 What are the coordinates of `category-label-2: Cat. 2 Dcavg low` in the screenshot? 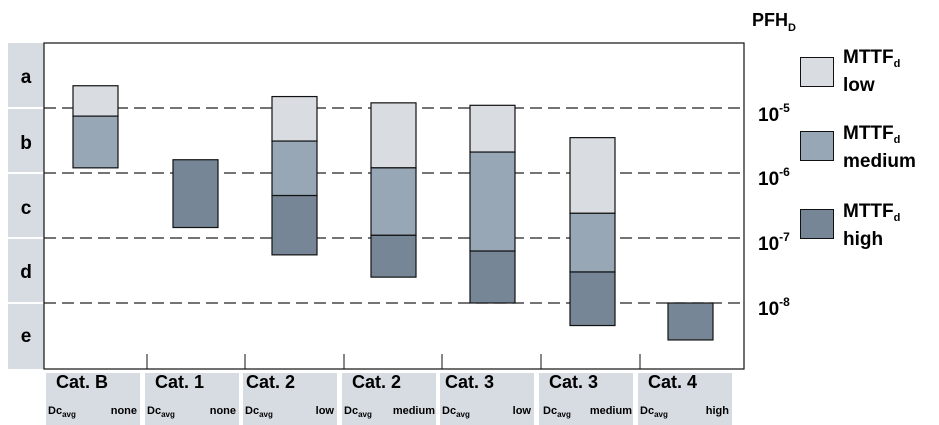 It's located at (290, 398).